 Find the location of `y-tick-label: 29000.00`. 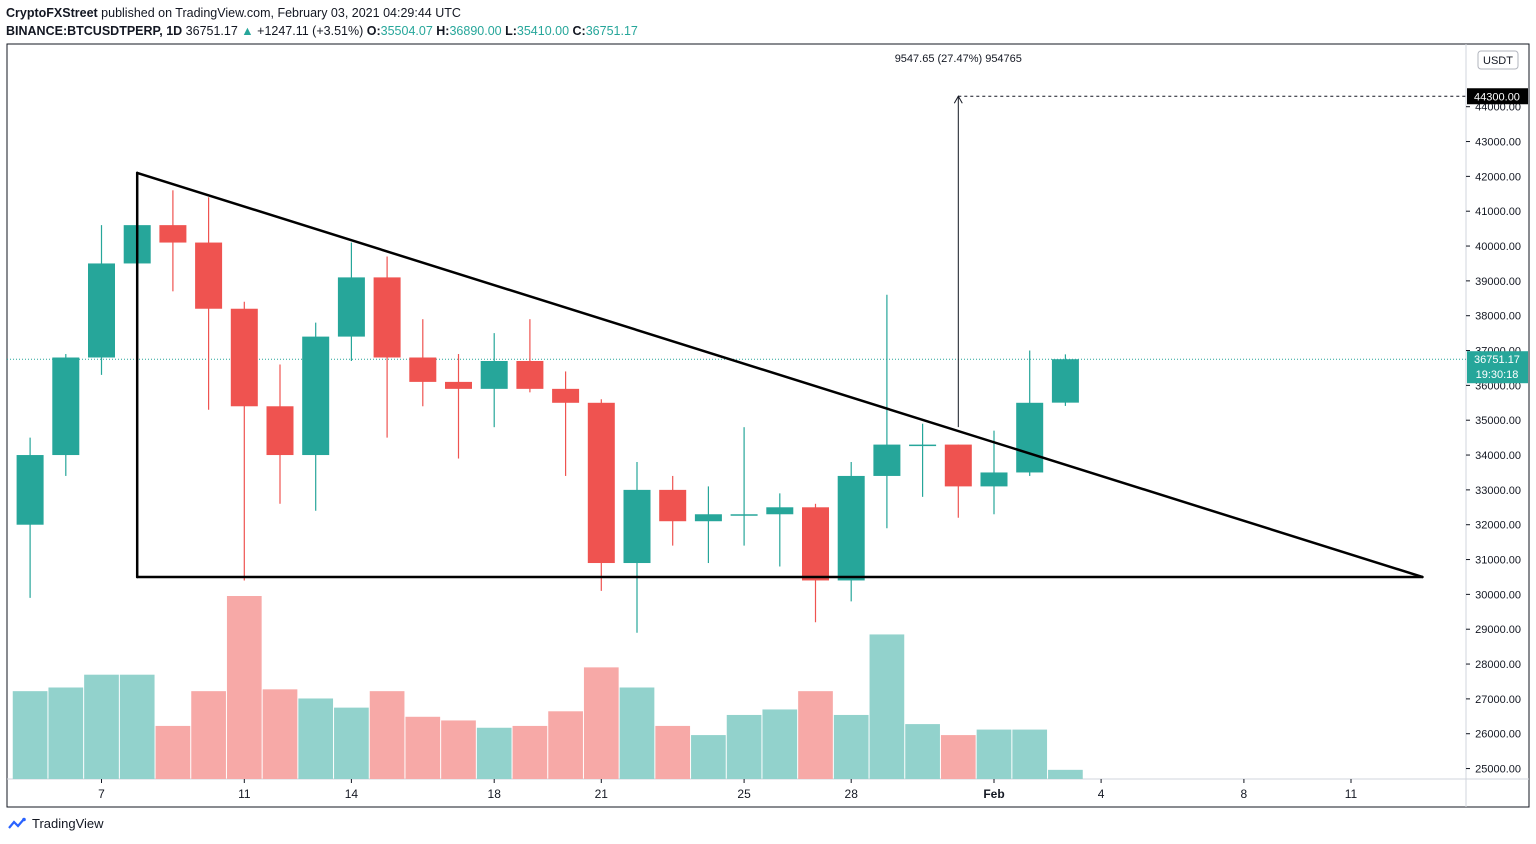

y-tick-label: 29000.00 is located at coordinates (1498, 630).